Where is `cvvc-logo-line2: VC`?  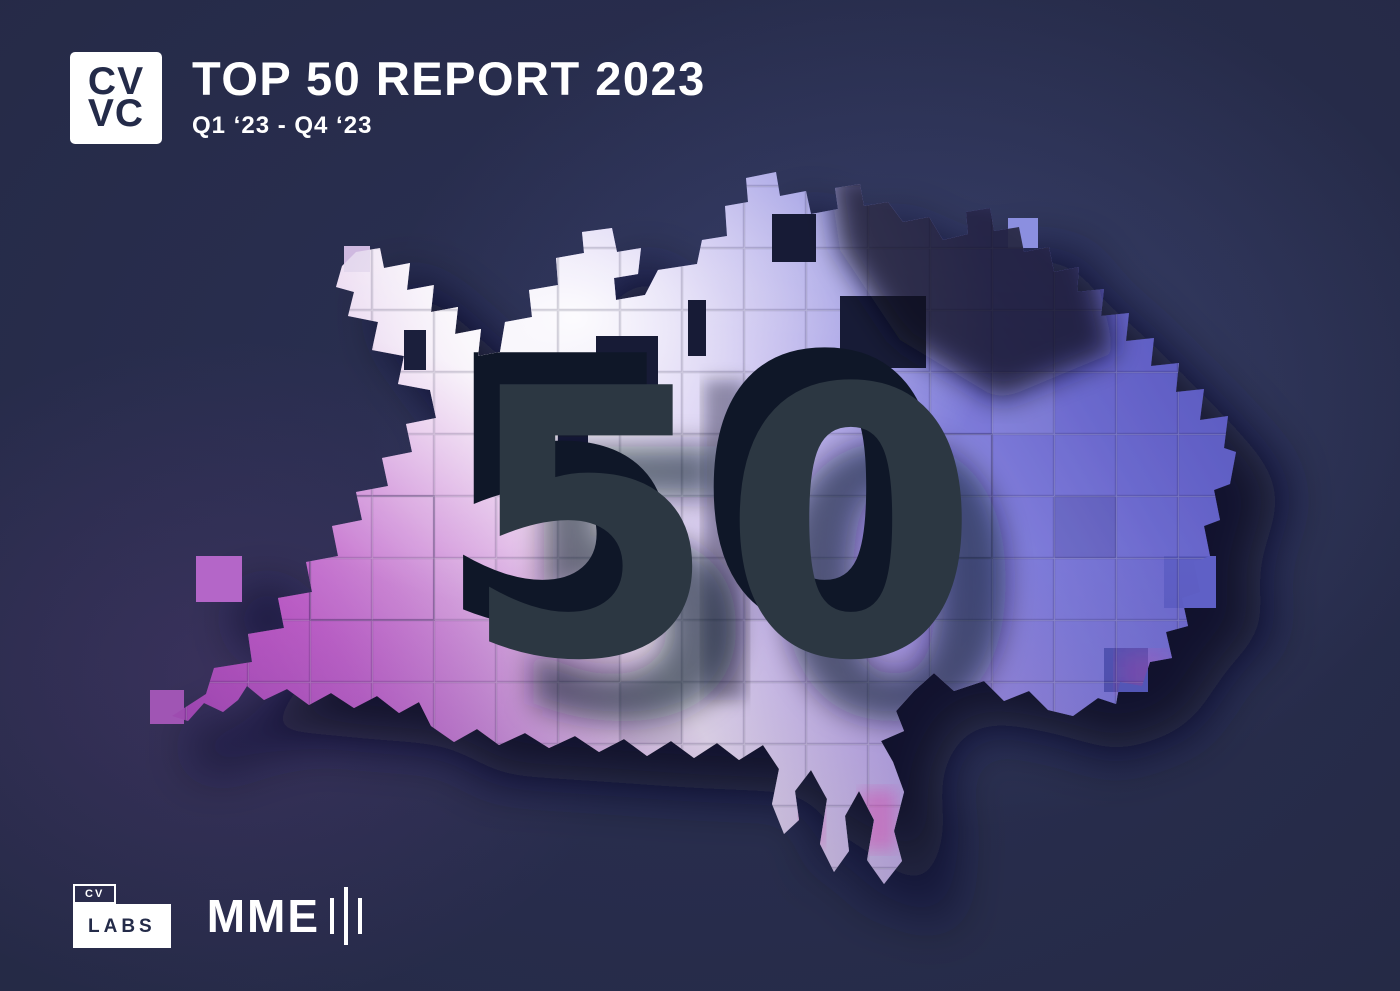
cvvc-logo-line2: VC is located at coordinates (116, 113).